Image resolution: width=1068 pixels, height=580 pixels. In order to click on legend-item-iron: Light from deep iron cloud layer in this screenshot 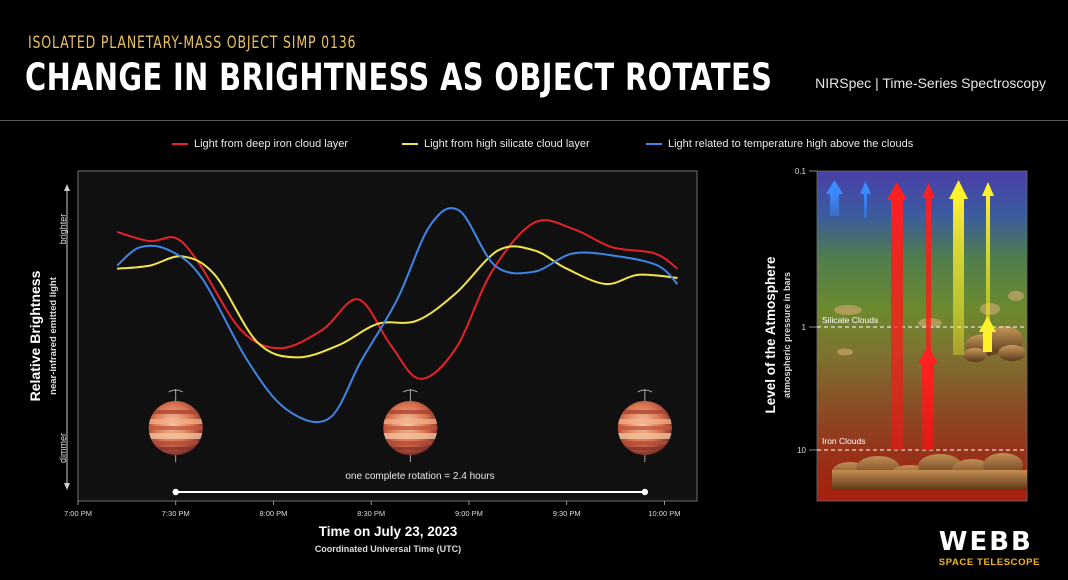, I will do `click(260, 144)`.